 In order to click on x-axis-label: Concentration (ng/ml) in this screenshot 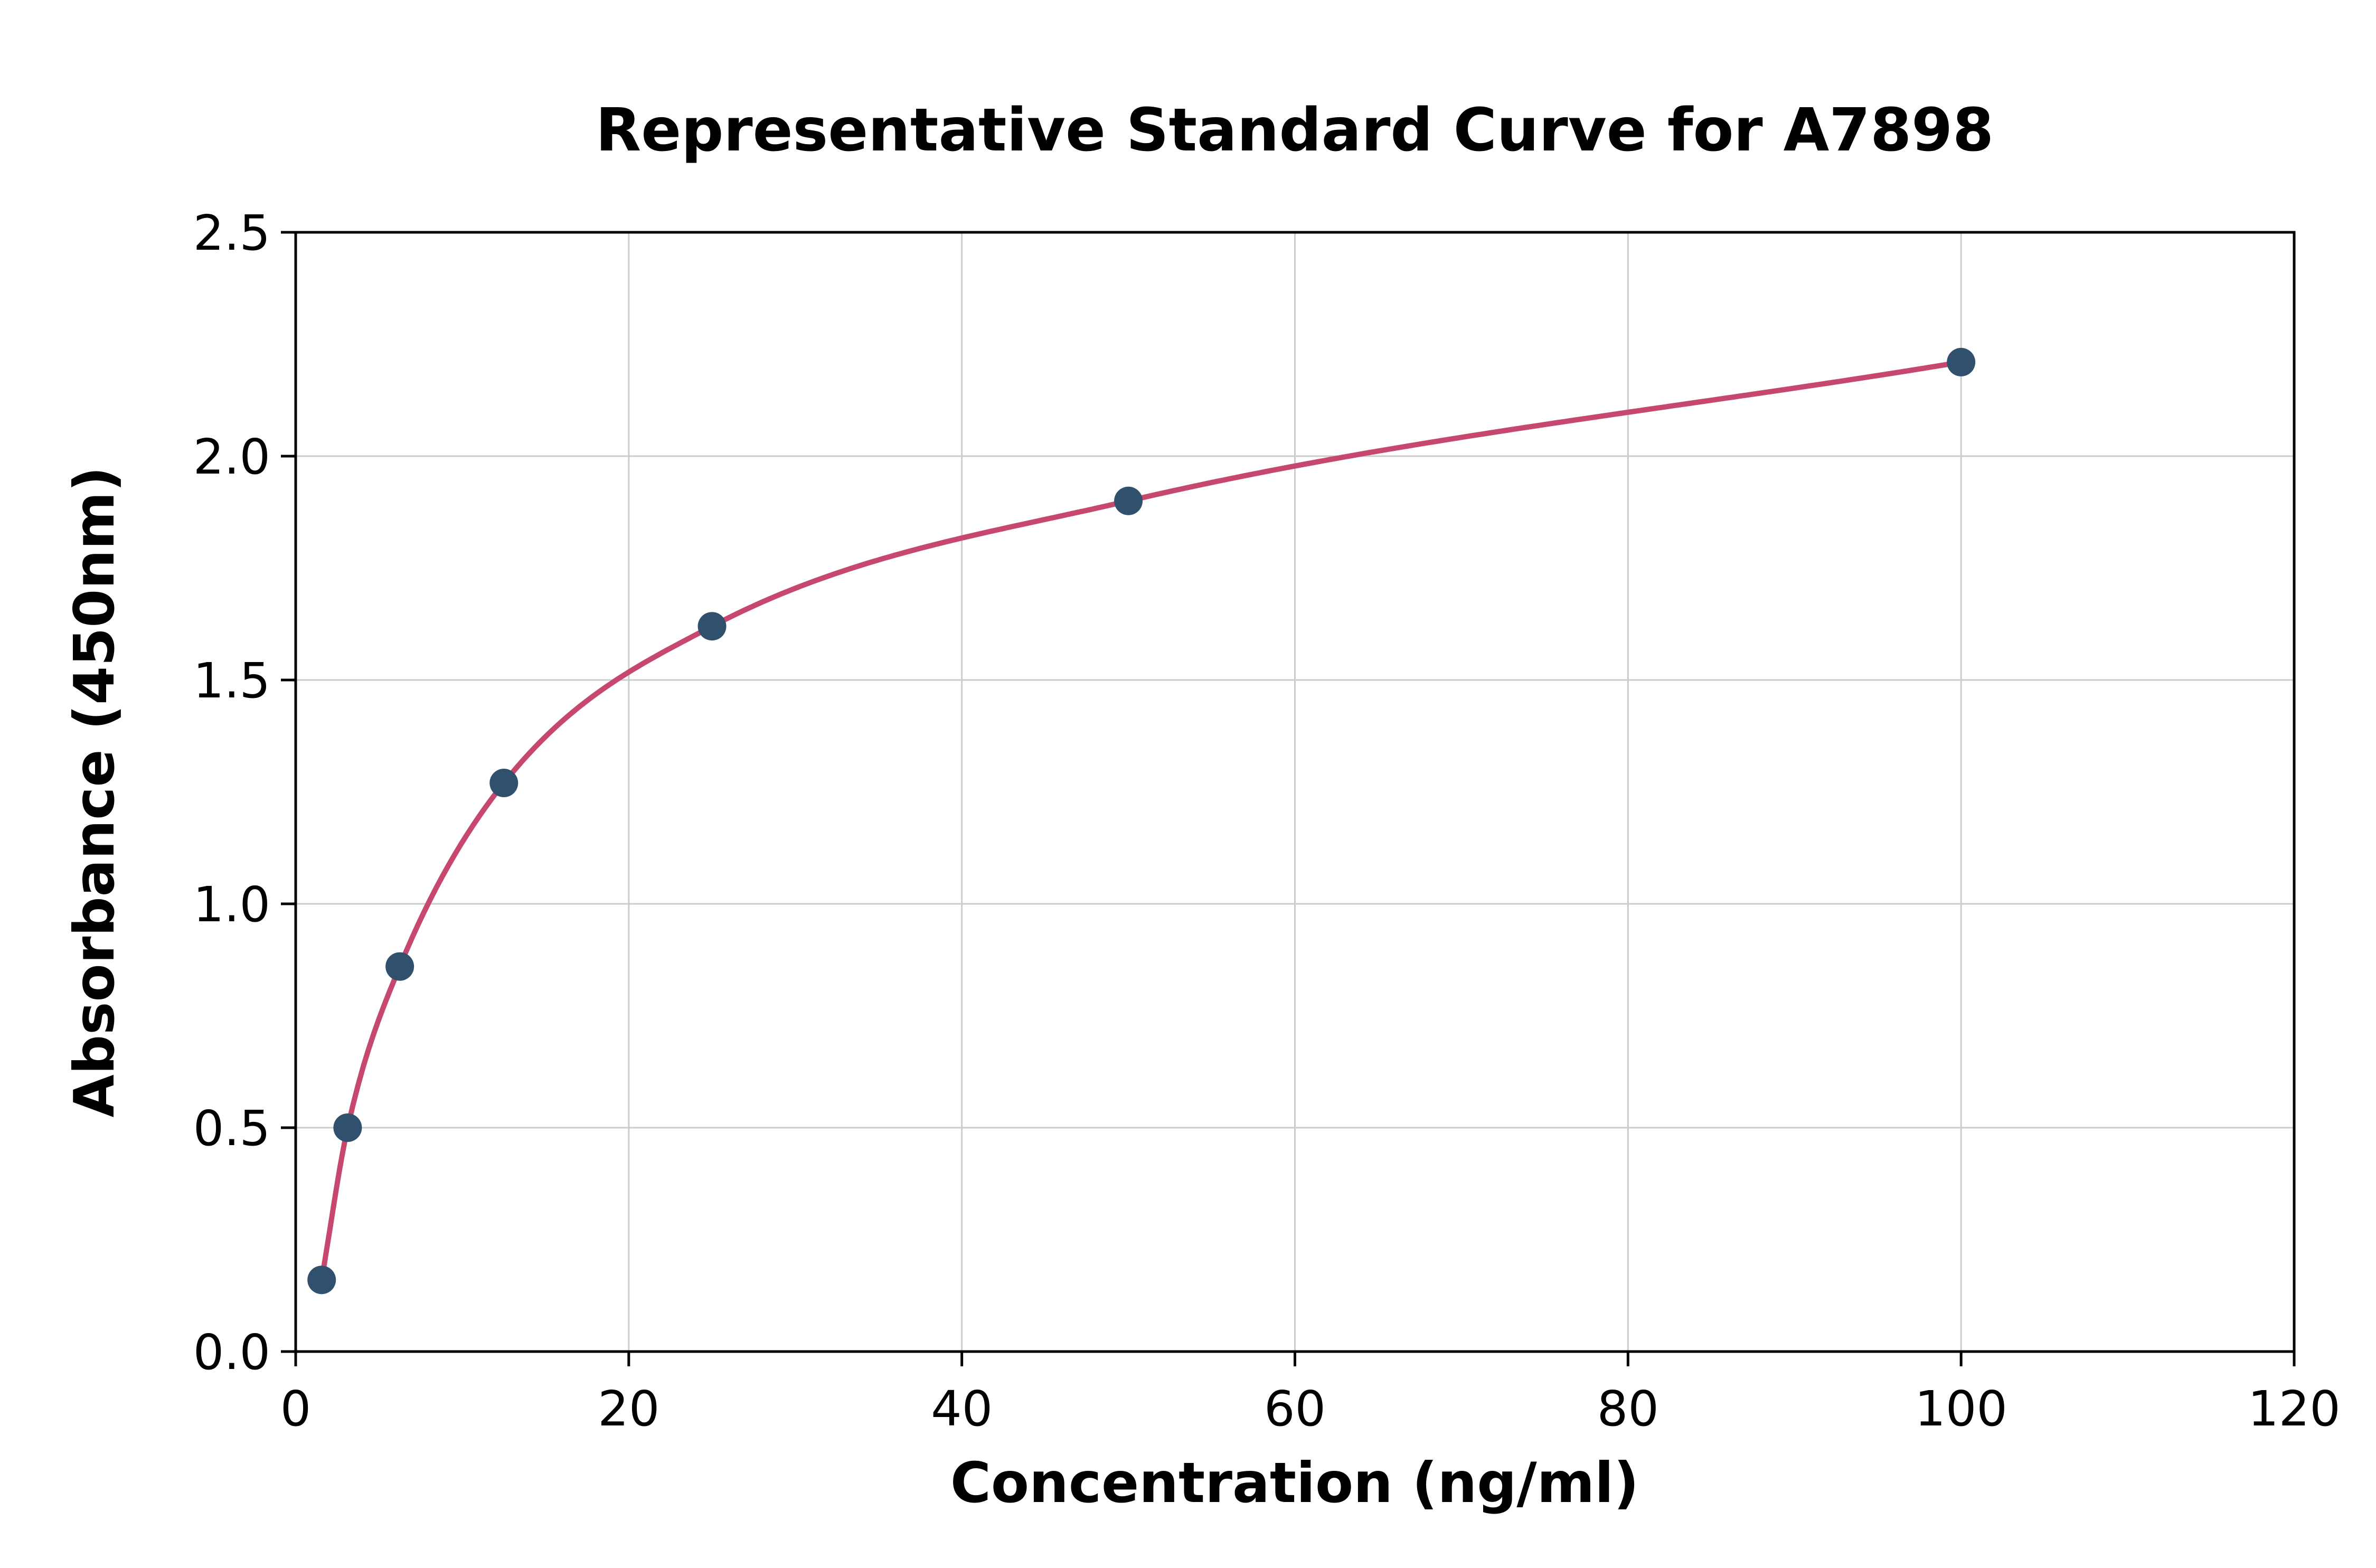, I will do `click(1294, 1483)`.